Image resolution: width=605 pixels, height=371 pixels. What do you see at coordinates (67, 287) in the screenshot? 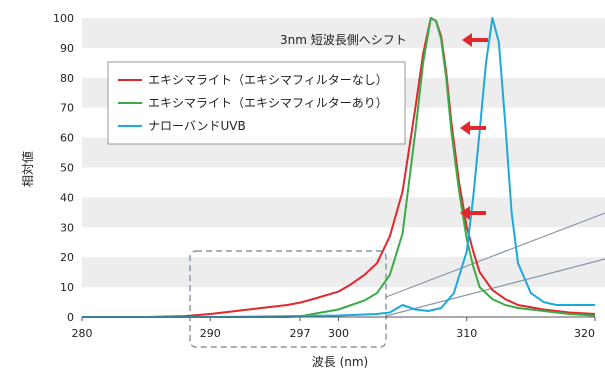
I see `y-tick-label: 10` at bounding box center [67, 287].